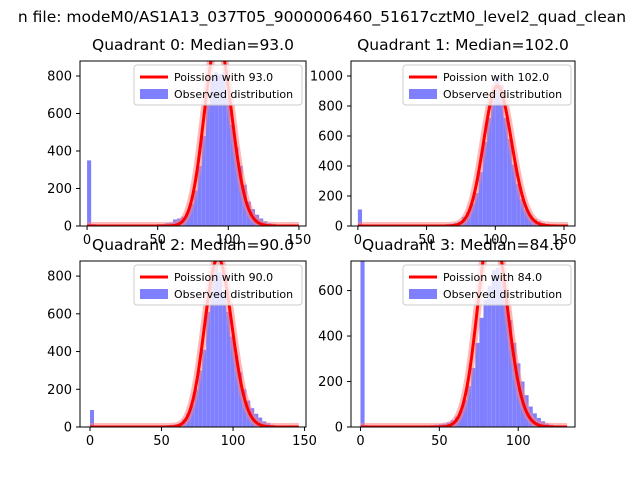  I want to click on quadrant-3-xtick-label: 50, so click(439, 441).